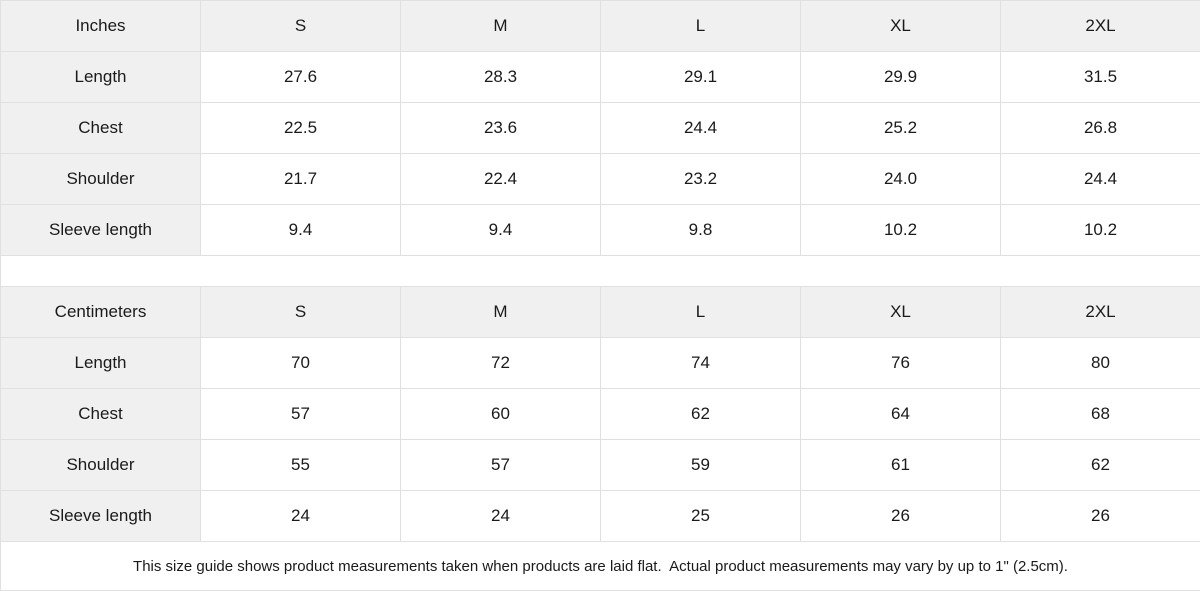 This screenshot has width=1200, height=591. I want to click on measurement-value-cell: 55, so click(301, 465).